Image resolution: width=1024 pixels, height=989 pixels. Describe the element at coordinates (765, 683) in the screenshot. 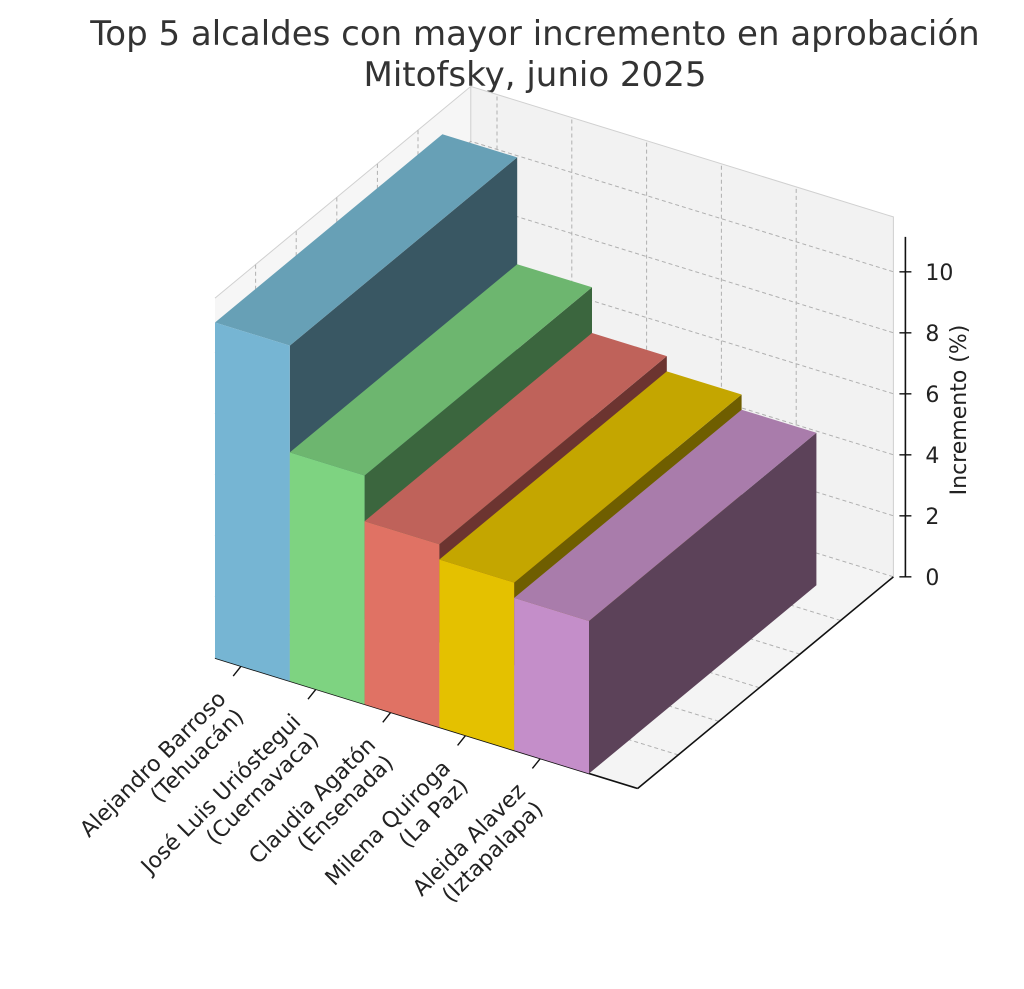

I see `depth-axis-line` at that location.